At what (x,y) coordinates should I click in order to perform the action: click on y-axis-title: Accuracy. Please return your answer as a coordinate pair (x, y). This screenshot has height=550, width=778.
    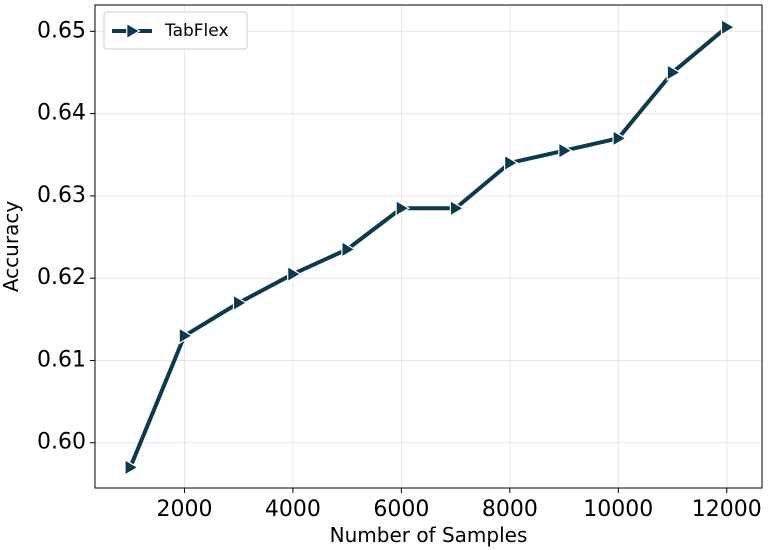
    Looking at the image, I should click on (11, 246).